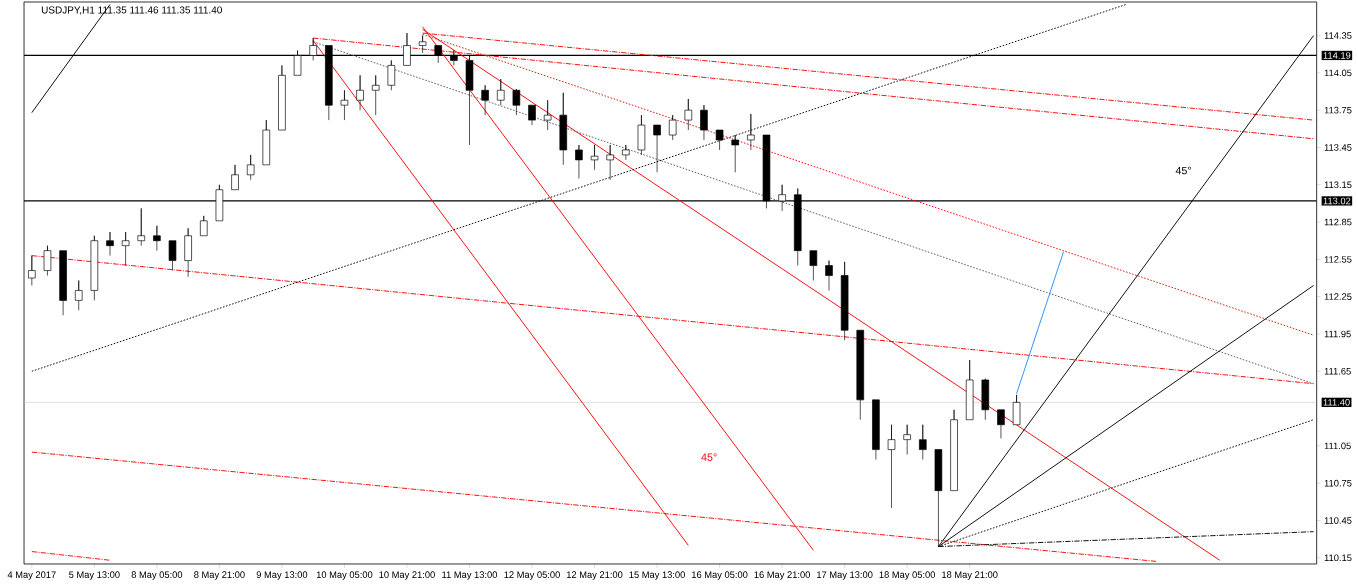 This screenshot has width=1358, height=584. What do you see at coordinates (1338, 35) in the screenshot?
I see `y-tick-label: 114.35` at bounding box center [1338, 35].